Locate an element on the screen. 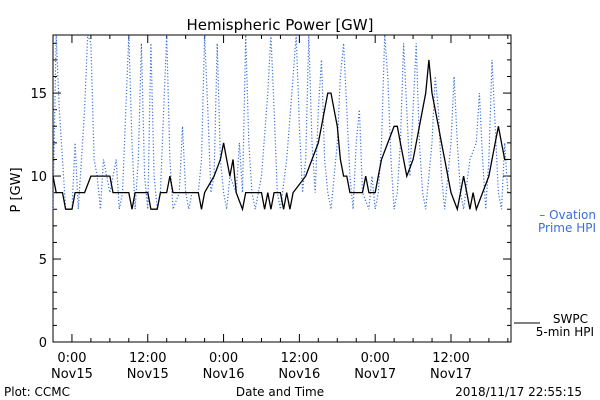  footer-plot-credit: Plot: CCMC is located at coordinates (37, 392).